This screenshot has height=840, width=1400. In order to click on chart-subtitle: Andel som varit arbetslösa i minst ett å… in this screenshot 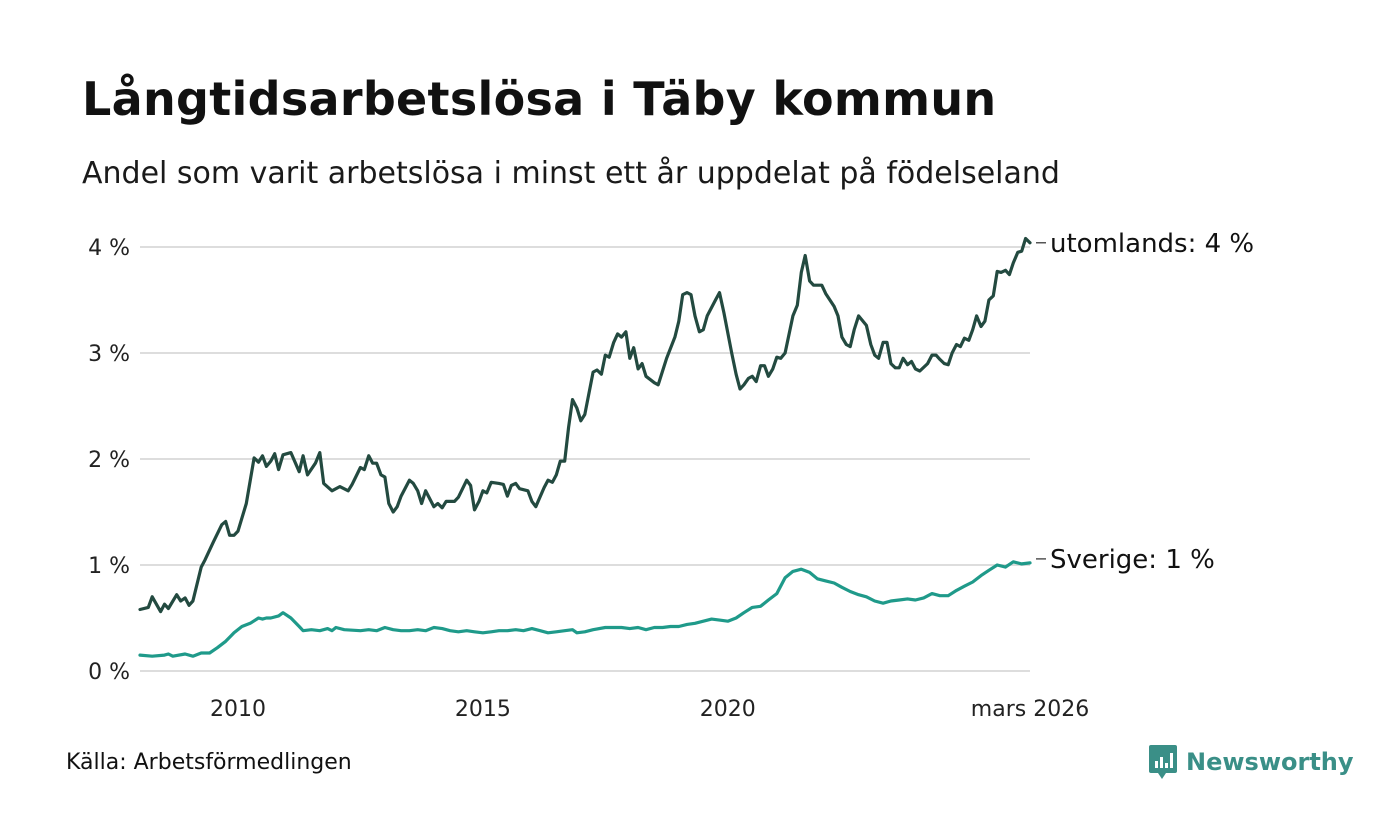, I will do `click(571, 173)`.